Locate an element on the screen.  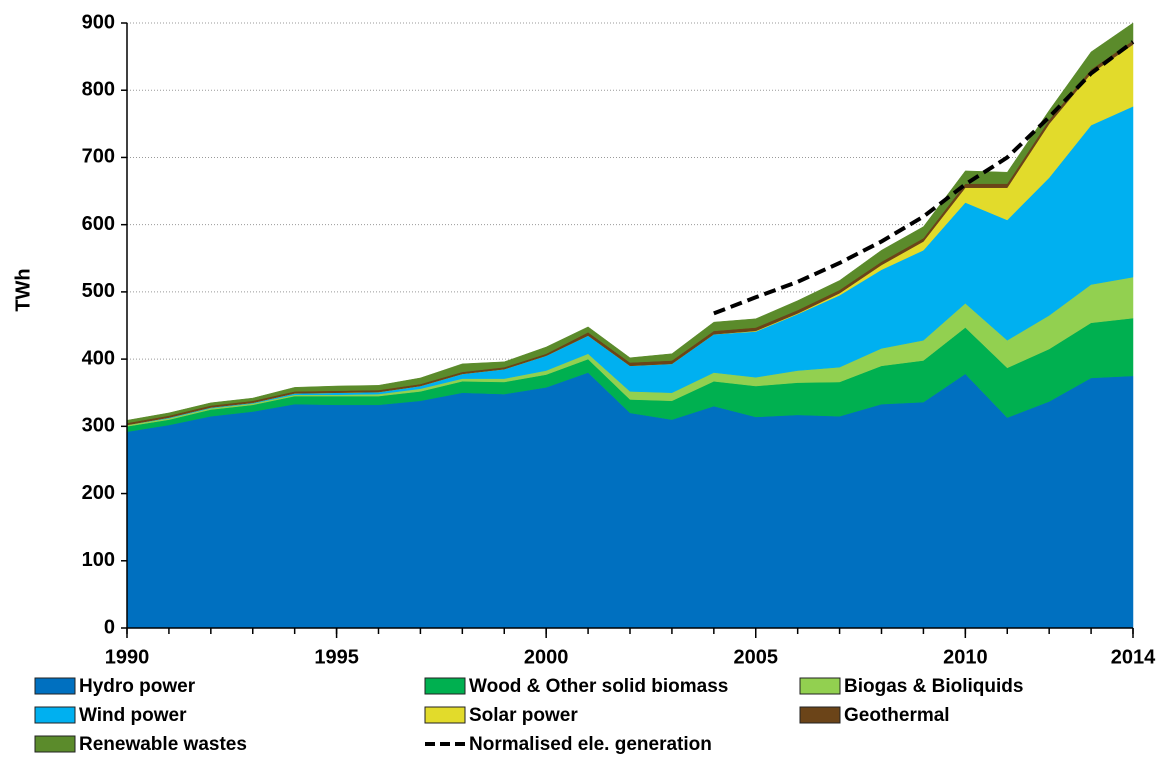
legend-label: Renewable wastes is located at coordinates (163, 744).